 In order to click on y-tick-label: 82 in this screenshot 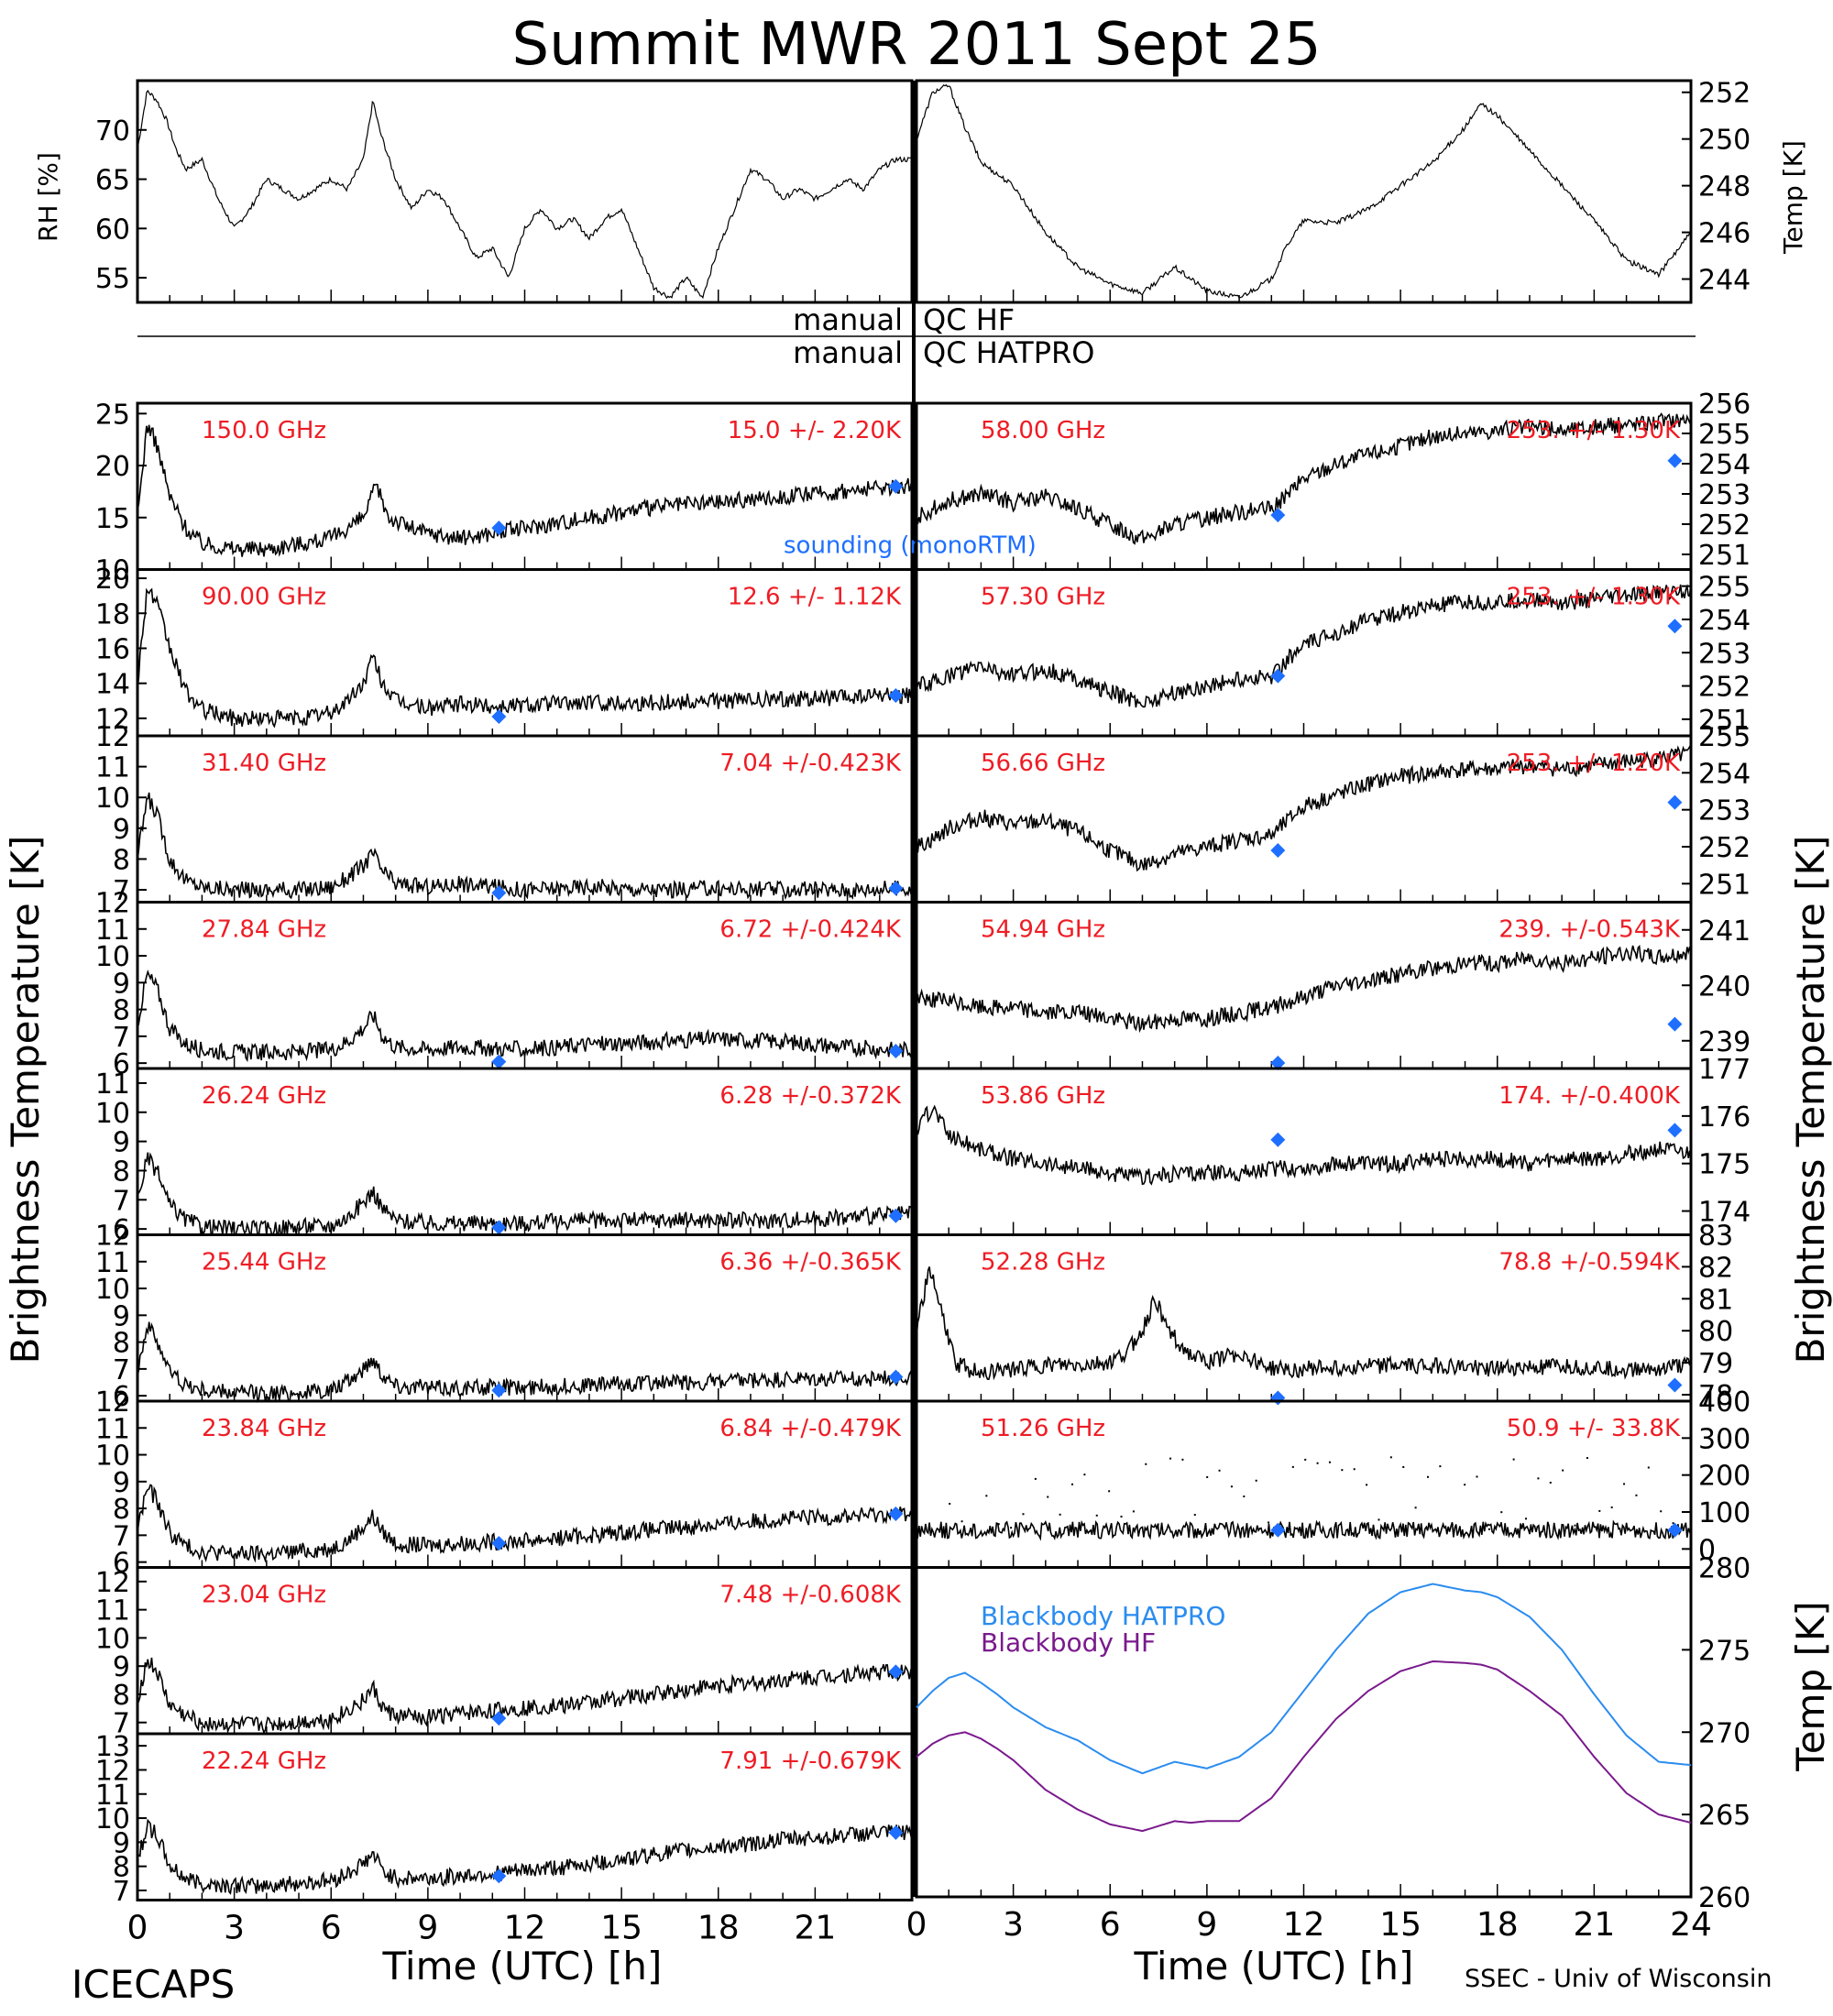, I will do `click(1715, 1268)`.